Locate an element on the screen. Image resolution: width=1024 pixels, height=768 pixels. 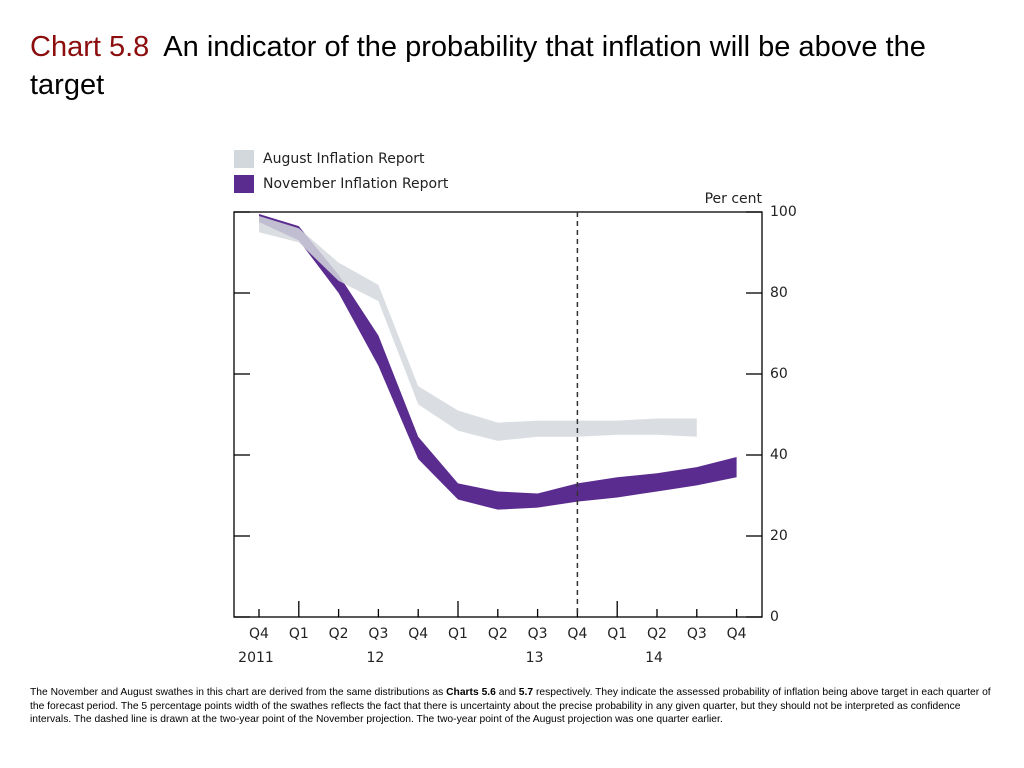
y-tick-label: 40 is located at coordinates (779, 455).